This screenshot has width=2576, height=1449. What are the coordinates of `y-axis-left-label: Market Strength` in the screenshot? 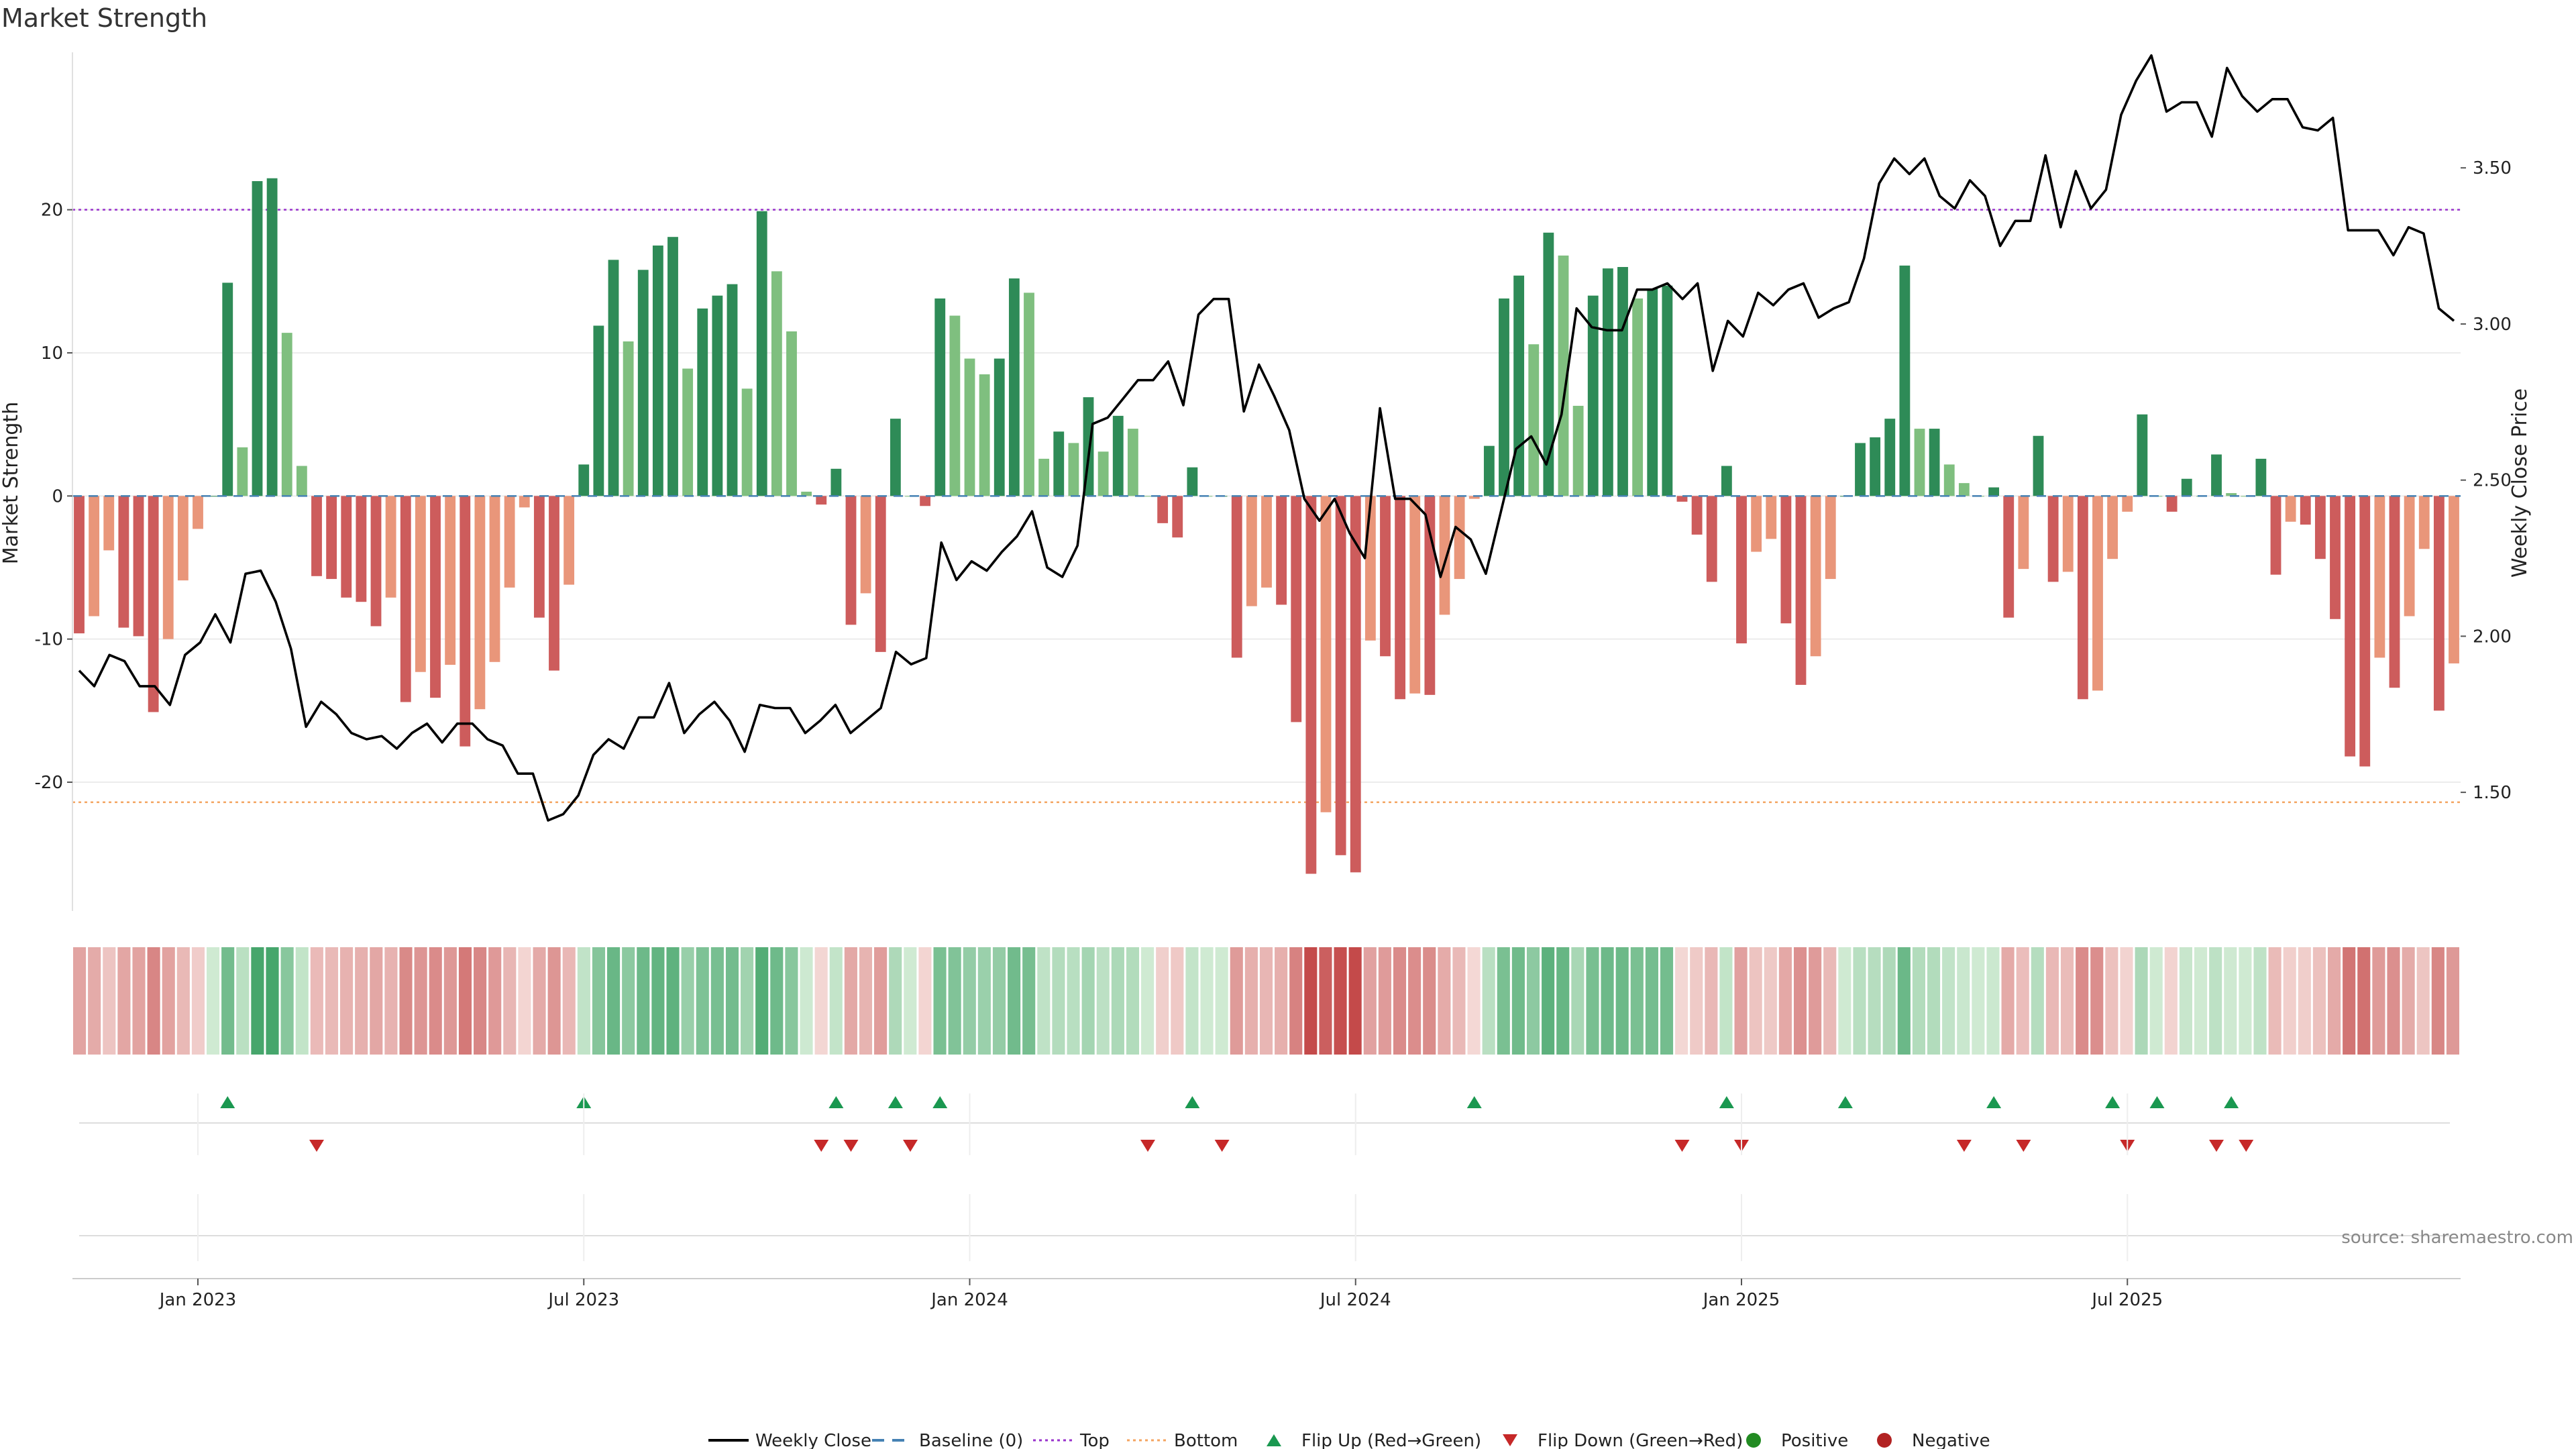 It's located at (11, 483).